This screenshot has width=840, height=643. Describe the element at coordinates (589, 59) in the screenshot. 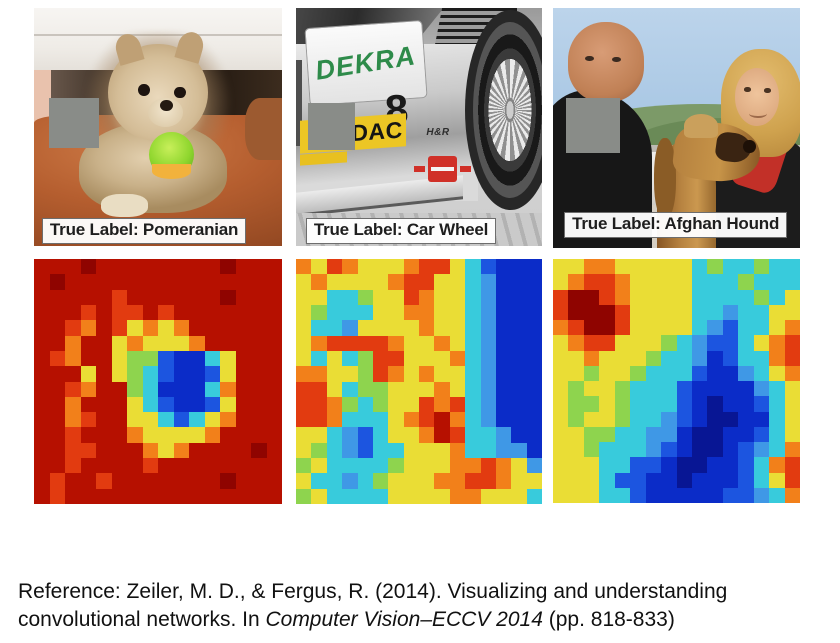

I see `man-left-eye` at that location.